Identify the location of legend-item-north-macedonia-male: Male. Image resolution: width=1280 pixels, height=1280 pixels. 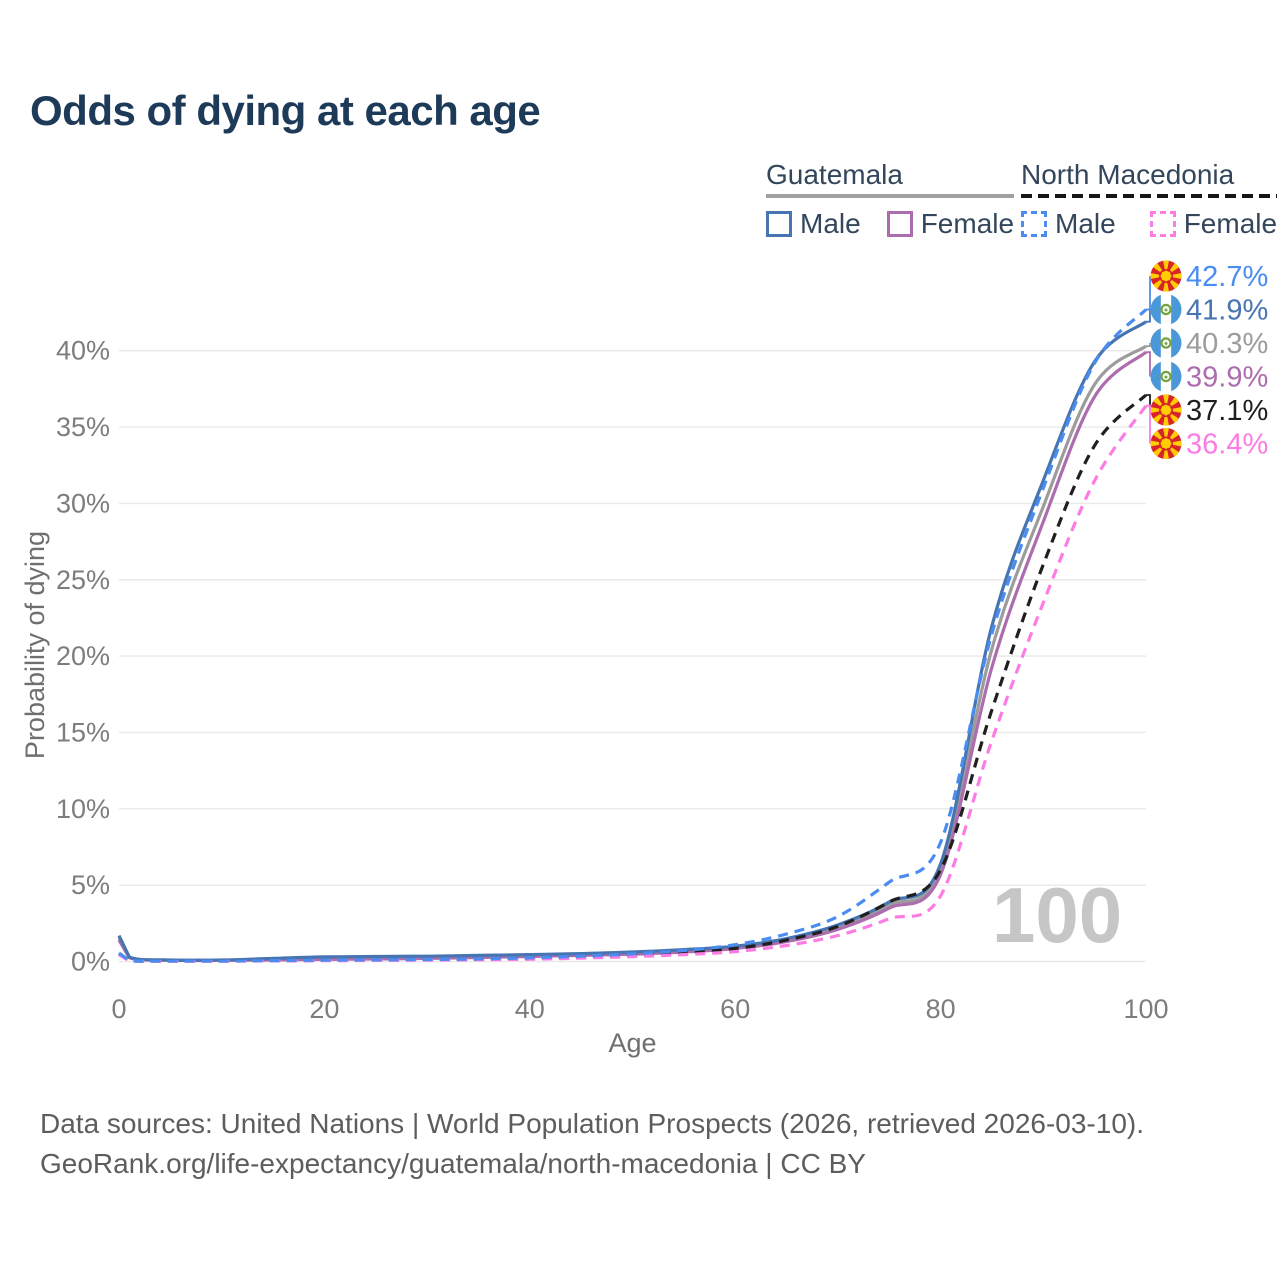
(1068, 224).